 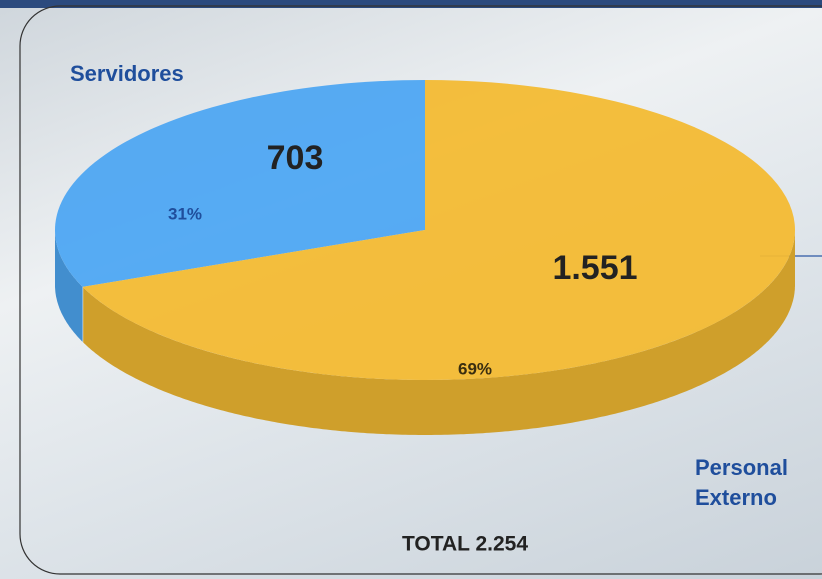 What do you see at coordinates (295, 158) in the screenshot?
I see `value-label: 703` at bounding box center [295, 158].